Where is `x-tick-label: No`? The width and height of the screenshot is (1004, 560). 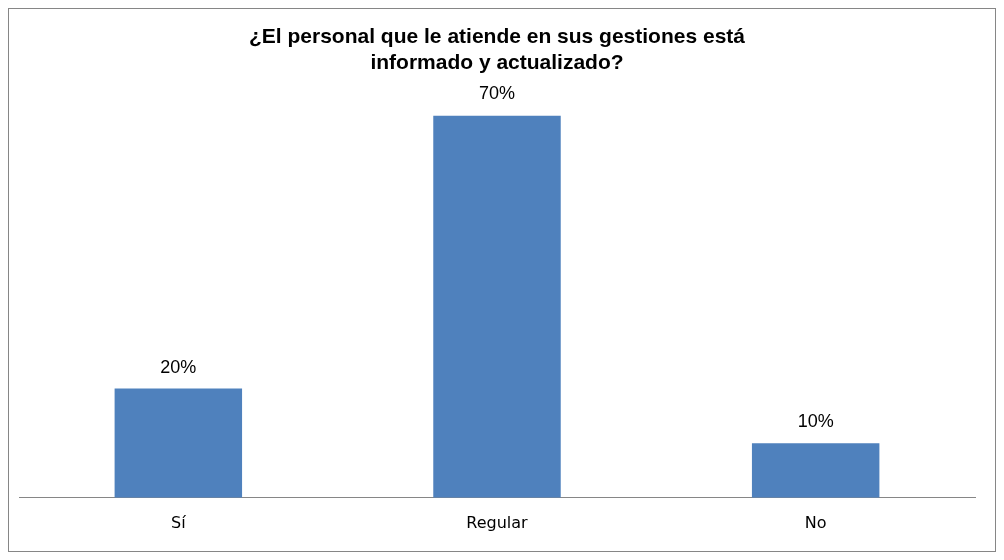 x-tick-label: No is located at coordinates (815, 522).